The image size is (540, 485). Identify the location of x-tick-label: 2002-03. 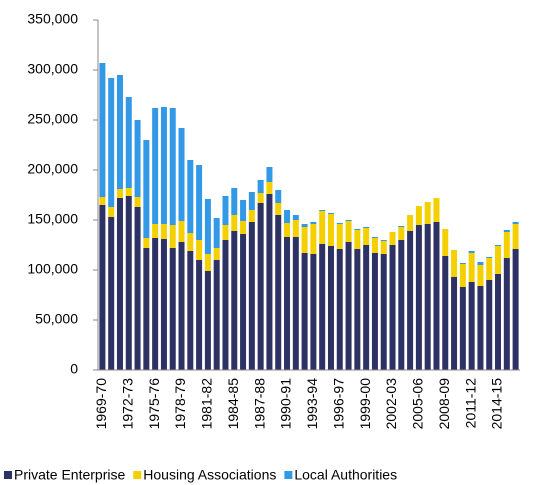
(391, 404).